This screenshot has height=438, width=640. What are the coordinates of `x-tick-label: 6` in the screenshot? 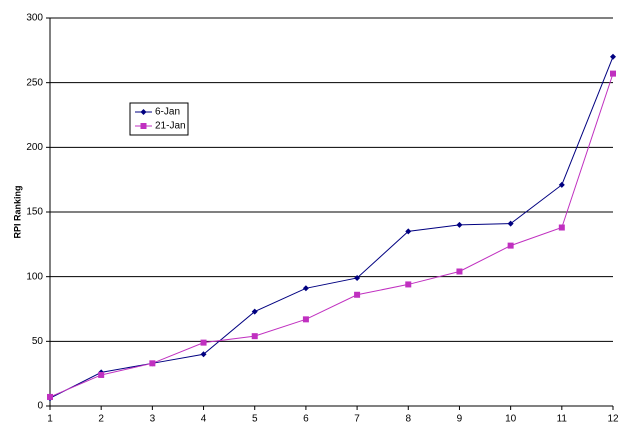 It's located at (306, 419).